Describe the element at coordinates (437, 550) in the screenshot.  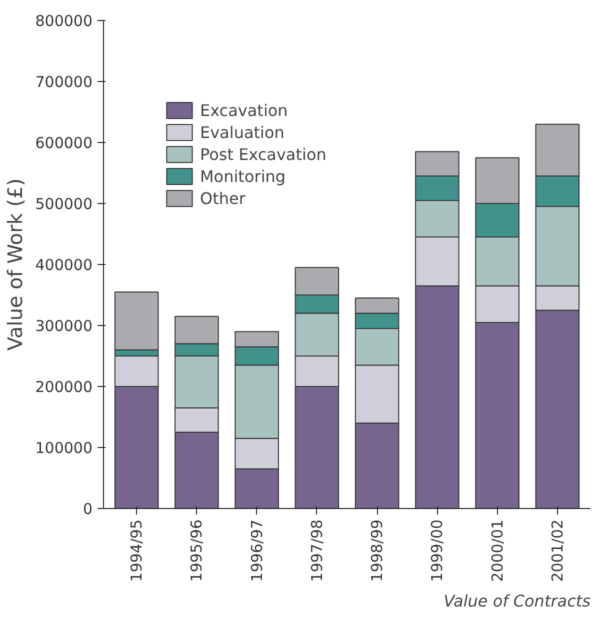
I see `x-tick-label: 1999/00` at that location.